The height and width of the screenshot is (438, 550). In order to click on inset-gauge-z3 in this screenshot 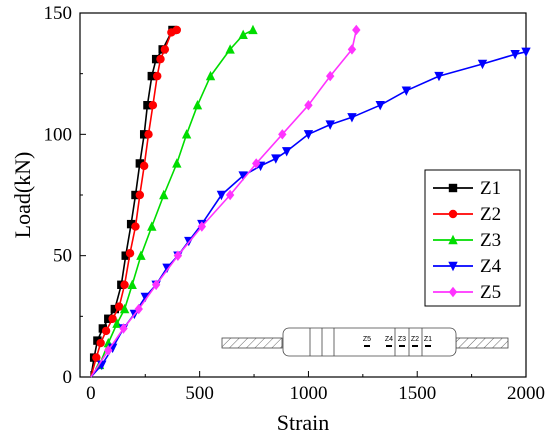, I will do `click(402, 346)`.